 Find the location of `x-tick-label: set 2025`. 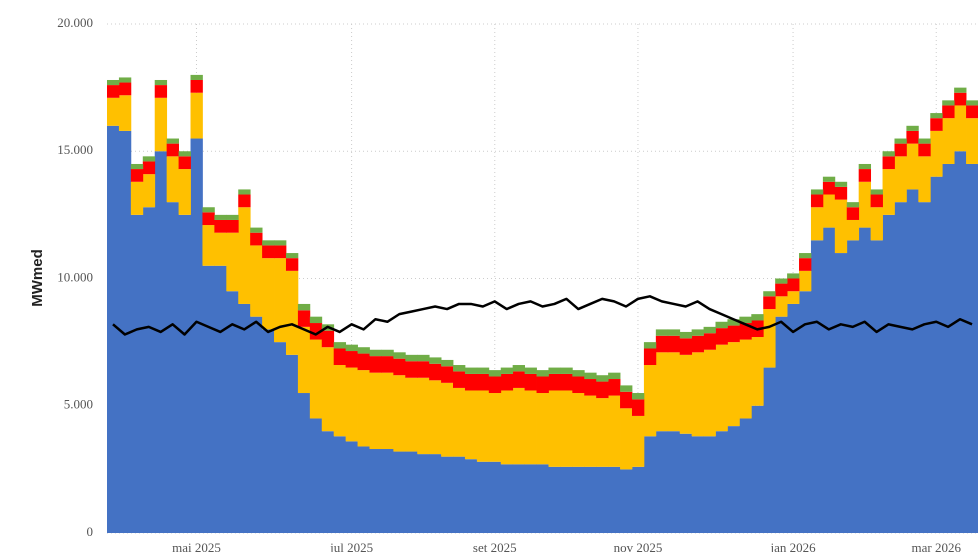

x-tick-label: set 2025 is located at coordinates (495, 546).